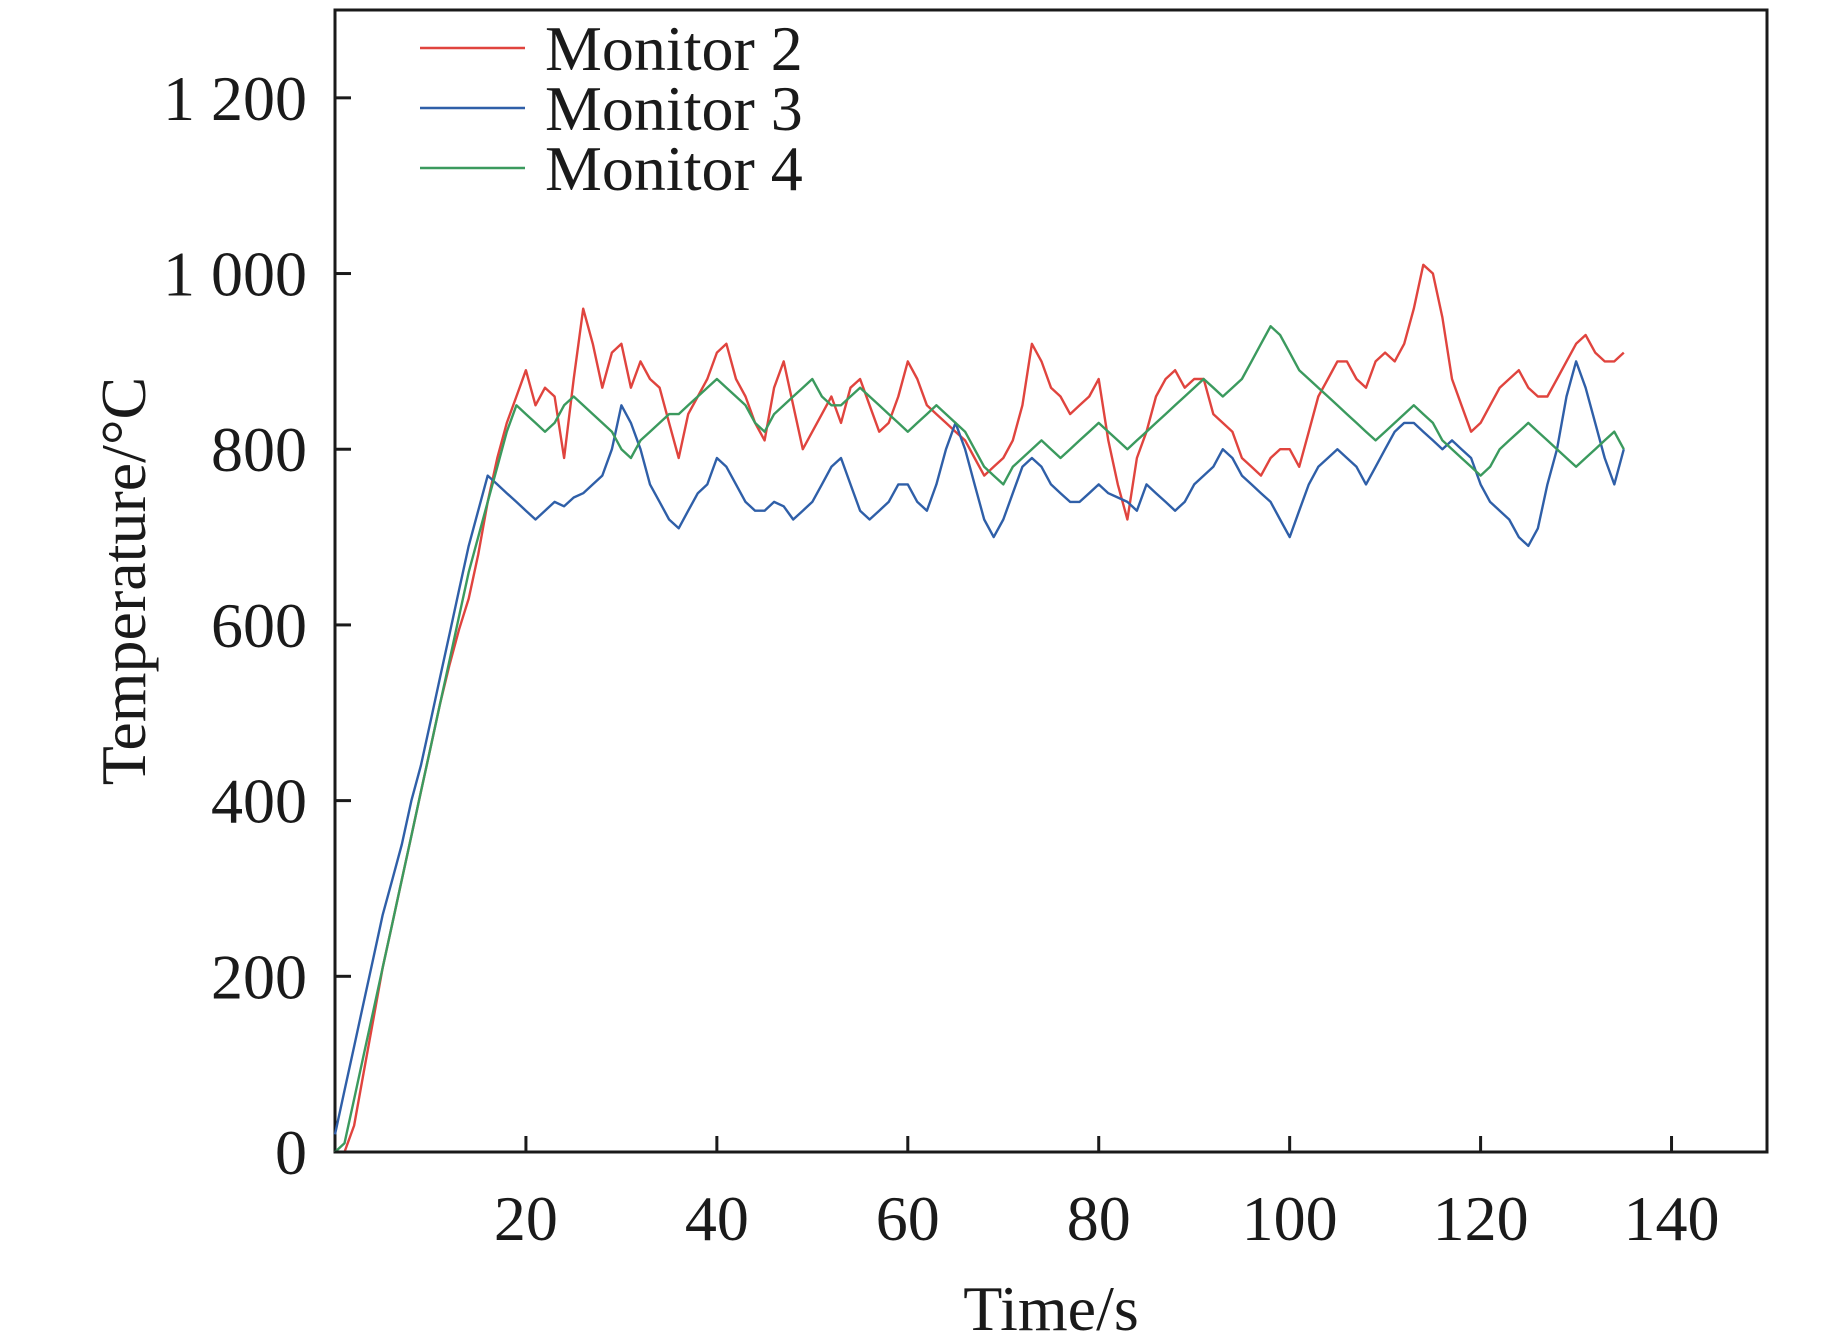 Image resolution: width=1842 pixels, height=1340 pixels. Describe the element at coordinates (1099, 1218) in the screenshot. I see `x-tick-label: 80` at that location.